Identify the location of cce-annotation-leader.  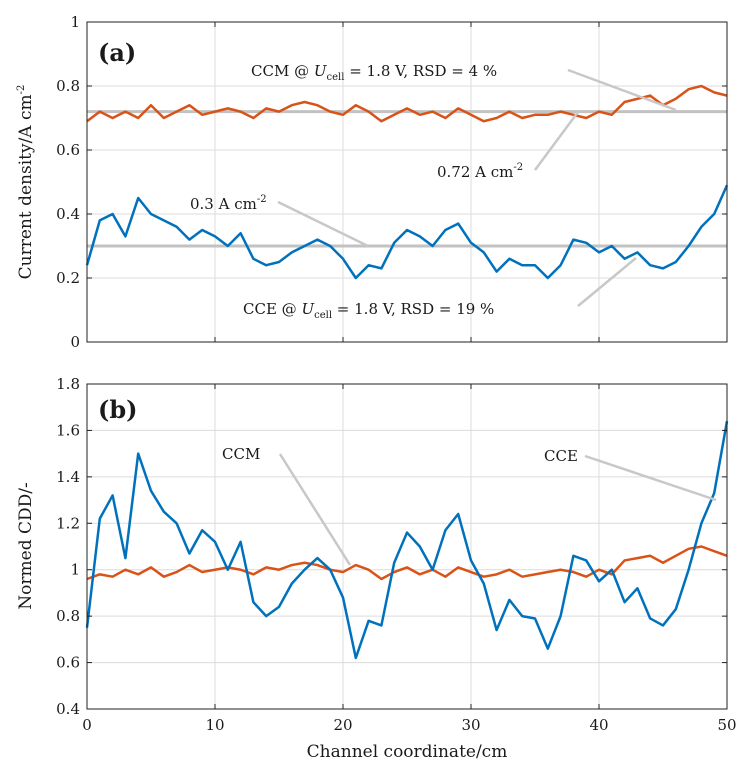
(607, 282).